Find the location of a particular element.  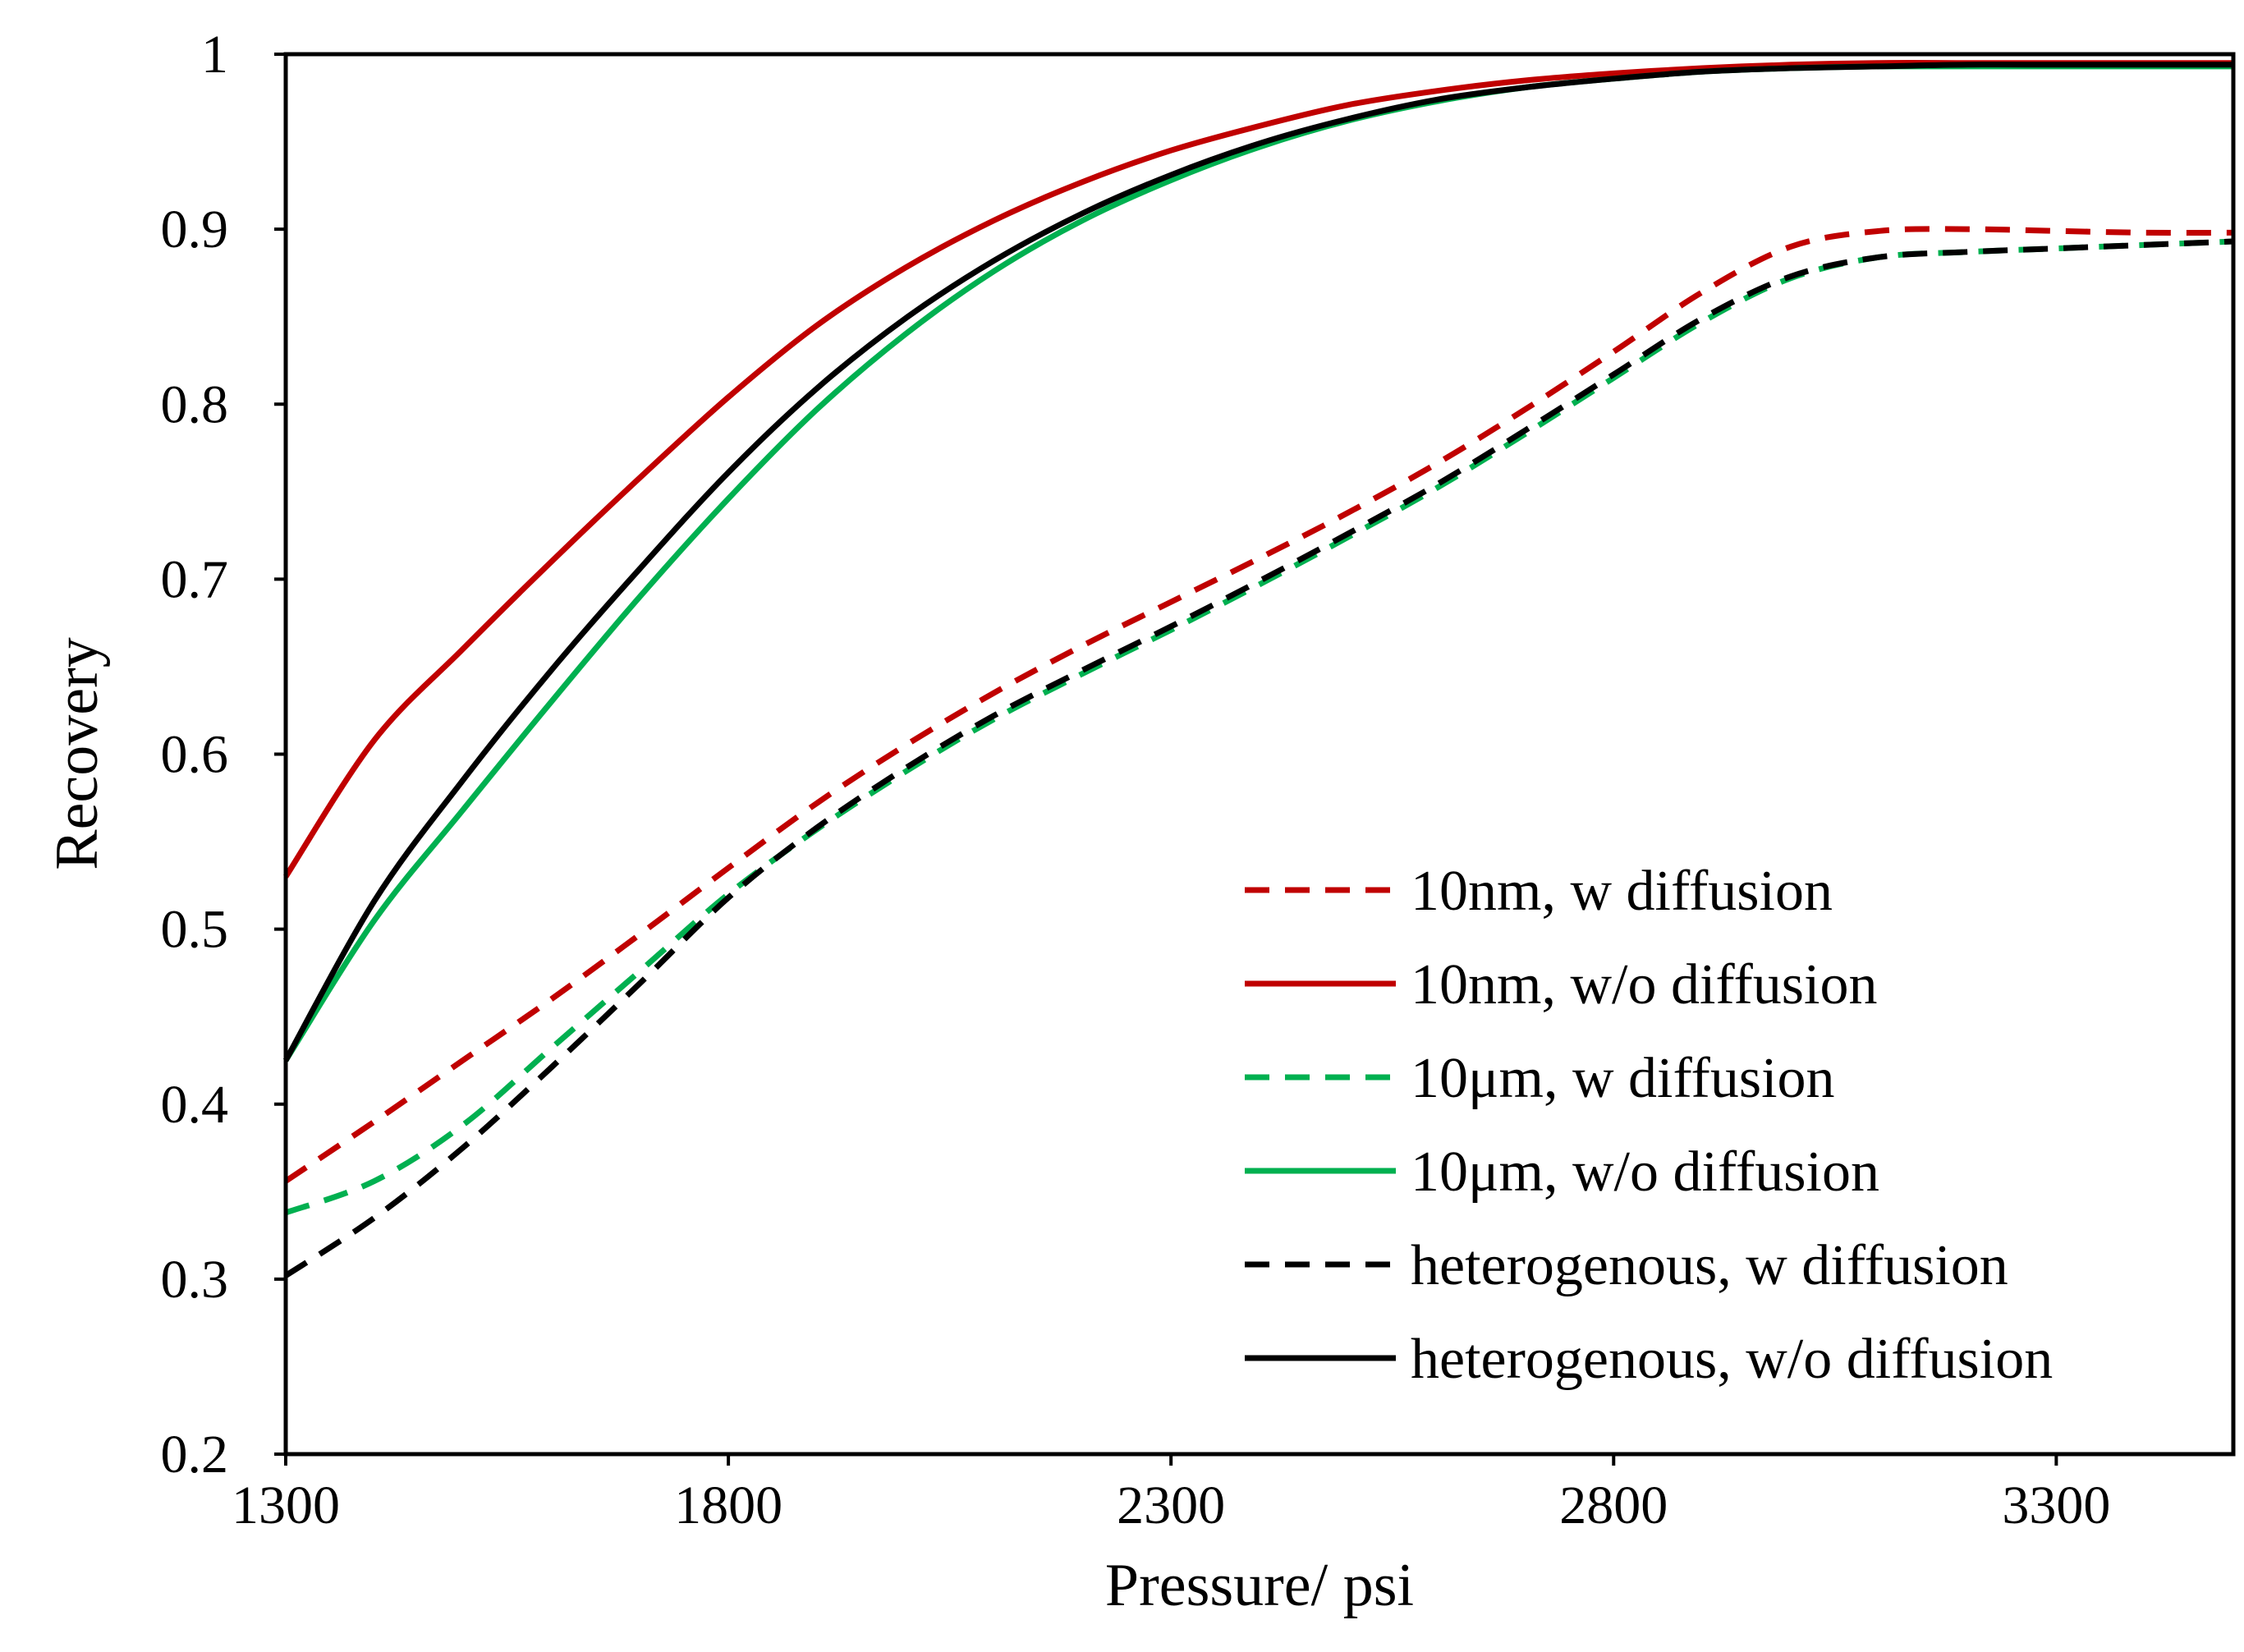

y-tick-label: 0.8 is located at coordinates (195, 404).